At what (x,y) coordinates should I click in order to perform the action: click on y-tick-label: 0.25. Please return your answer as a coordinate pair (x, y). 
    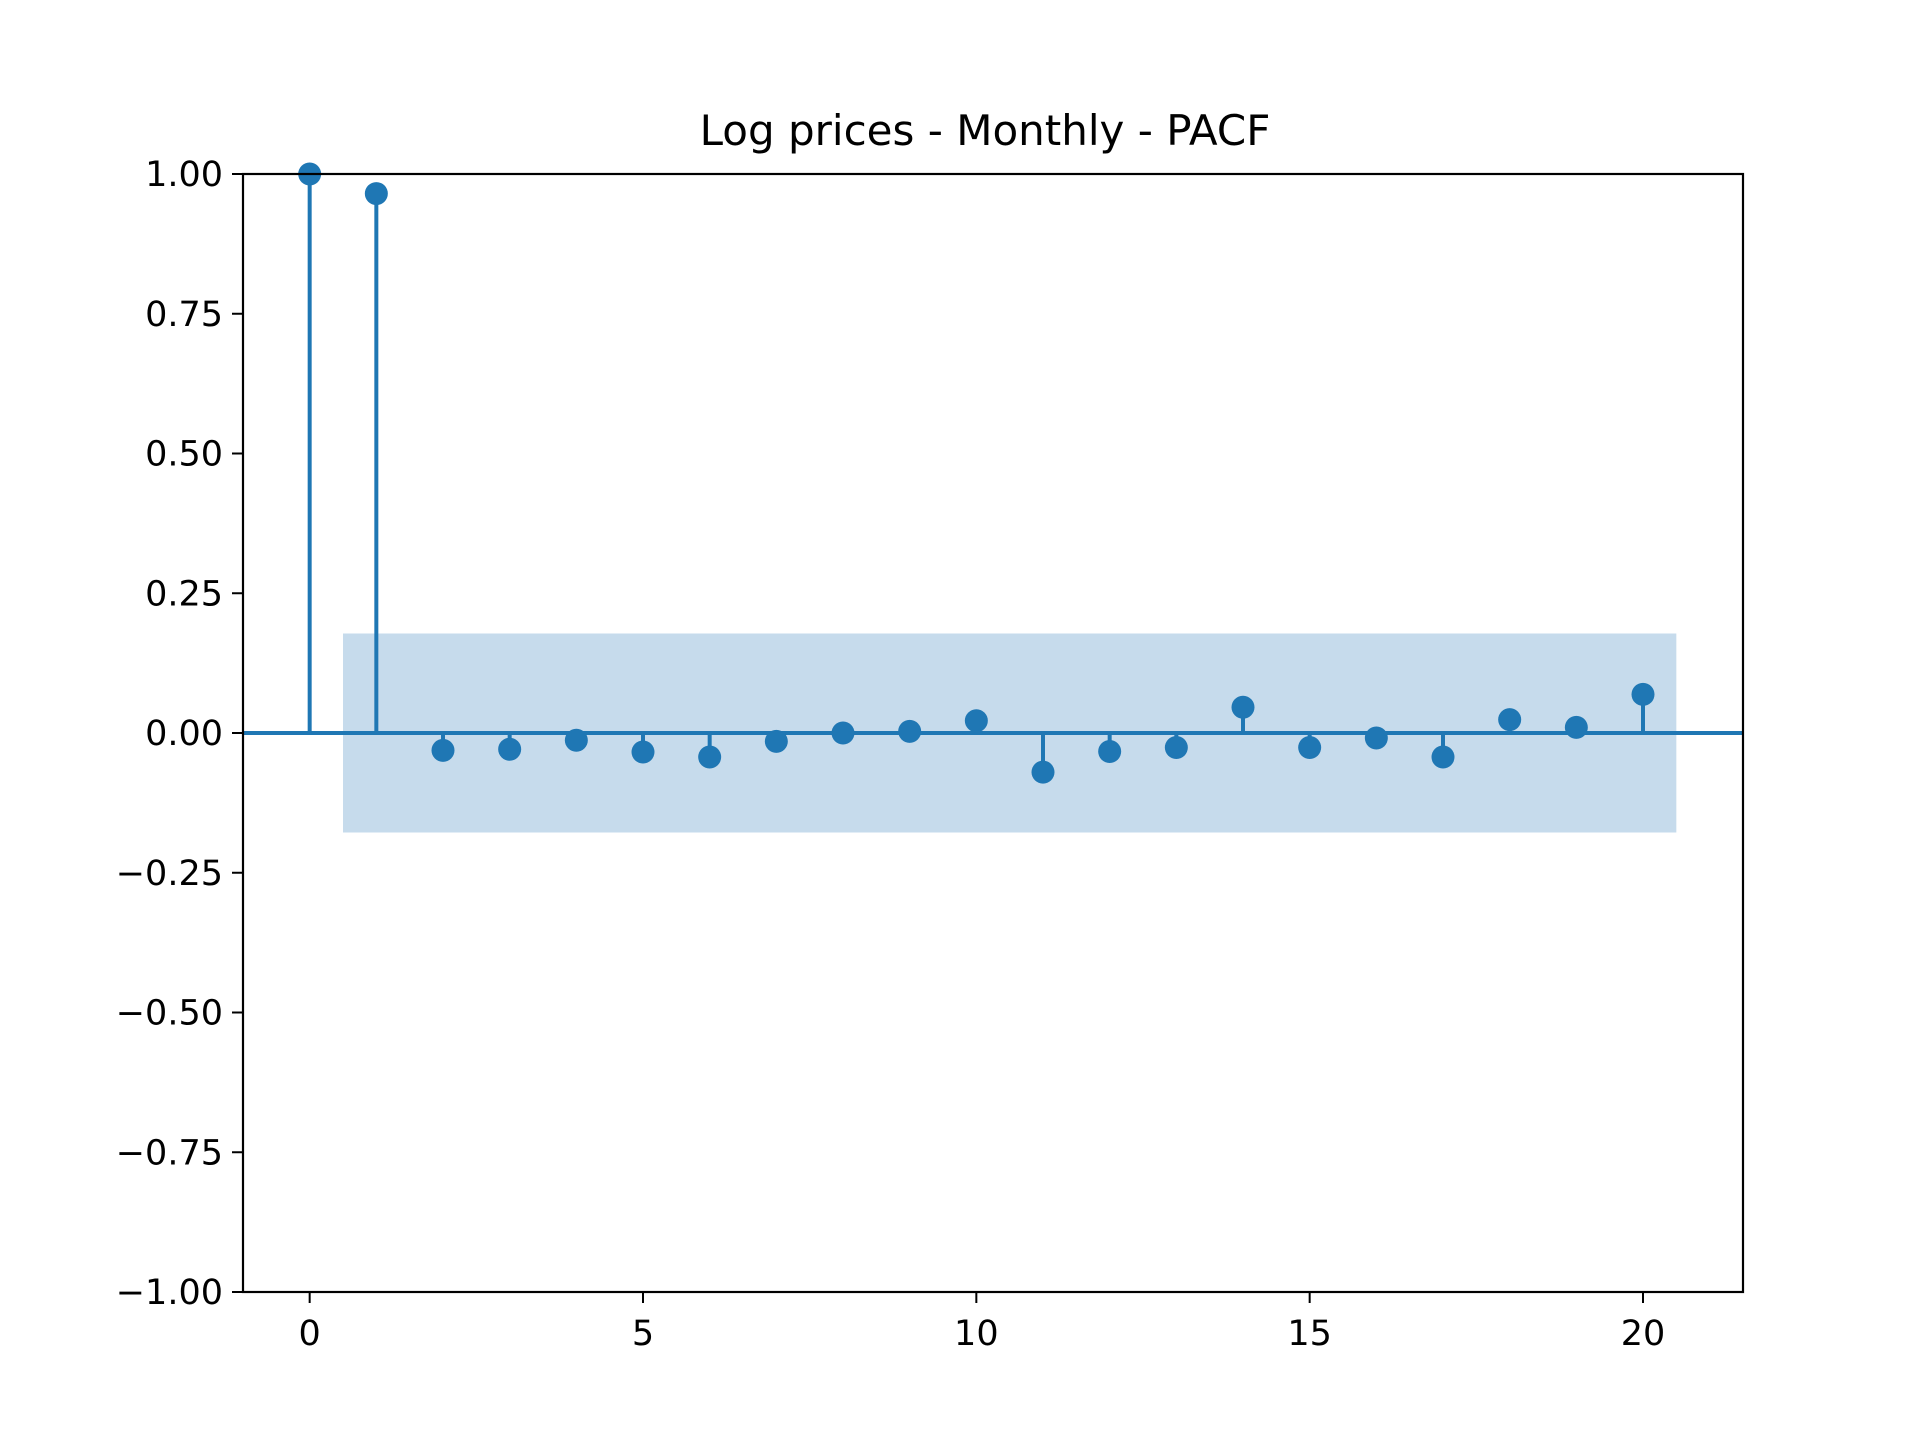
    Looking at the image, I should click on (184, 594).